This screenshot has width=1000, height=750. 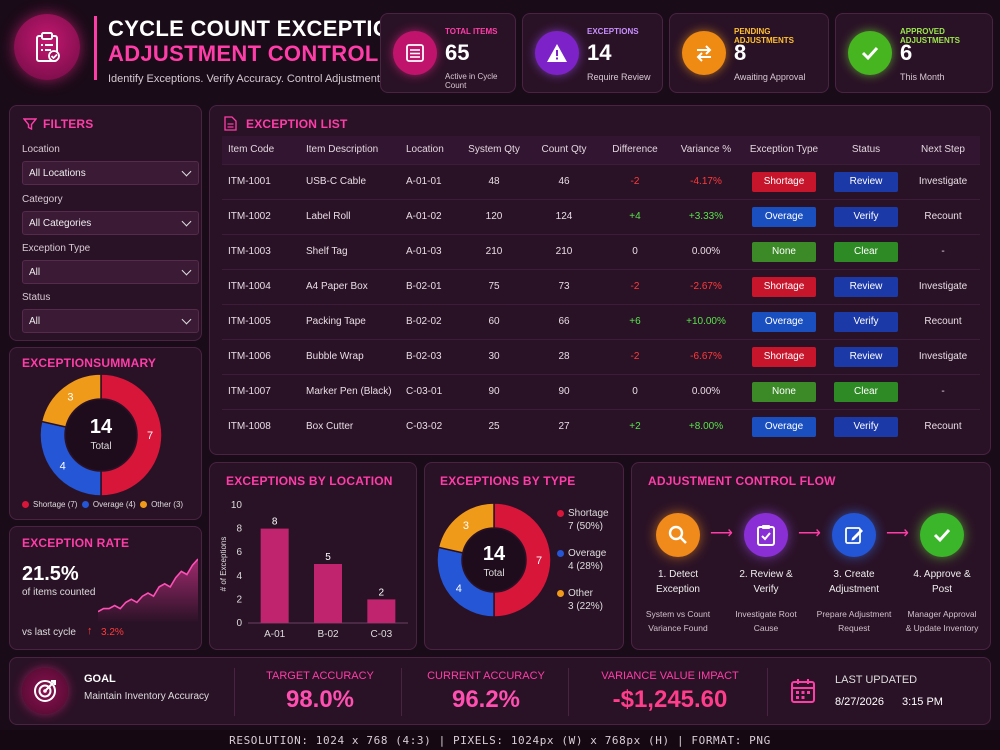 What do you see at coordinates (261, 426) in the screenshot?
I see `table-cell: ITM-1008` at bounding box center [261, 426].